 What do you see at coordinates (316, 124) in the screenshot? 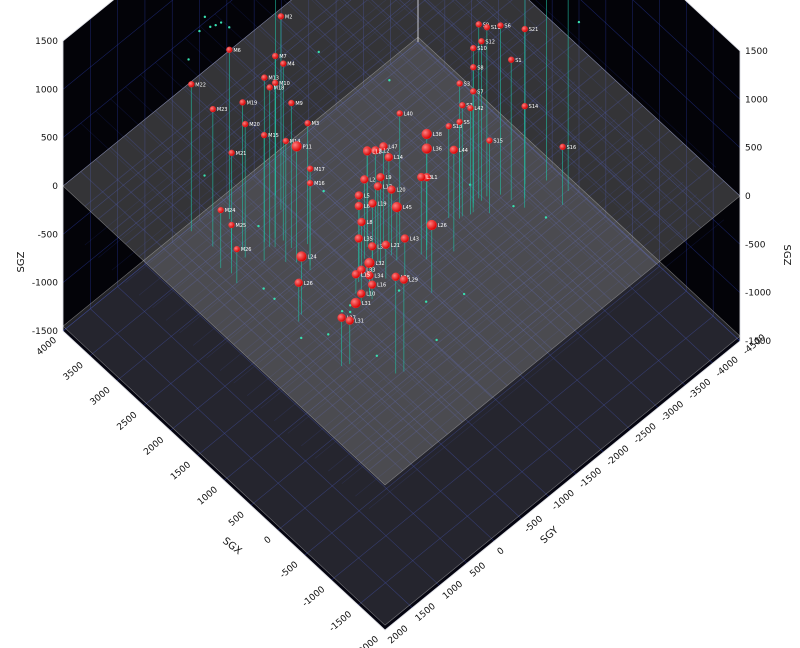
I see `data-point-label: M3` at bounding box center [316, 124].